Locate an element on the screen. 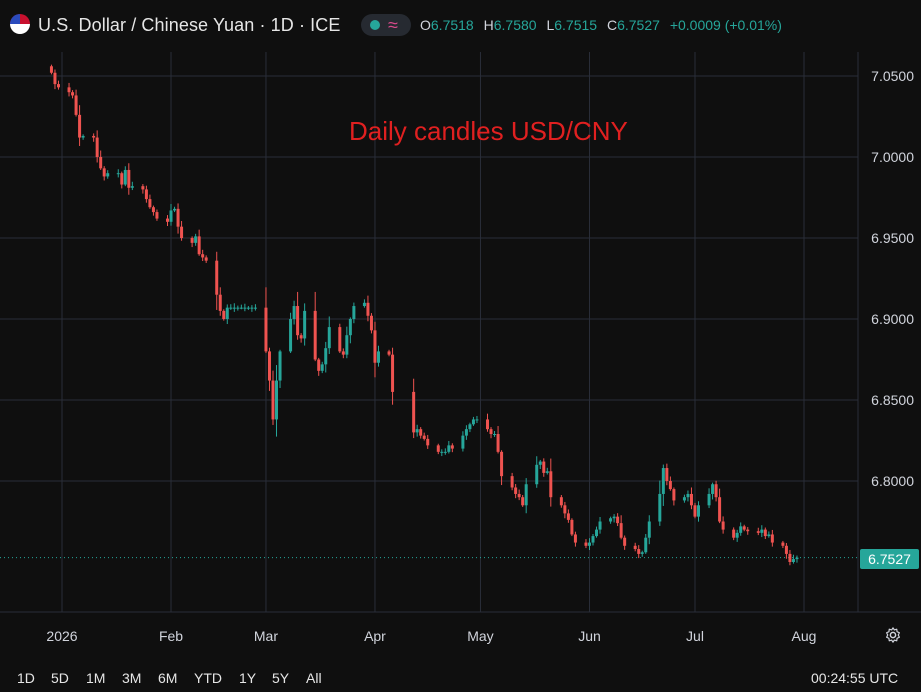 Image resolution: width=921 pixels, height=692 pixels. y-tick-label: 6.8500 is located at coordinates (892, 400).